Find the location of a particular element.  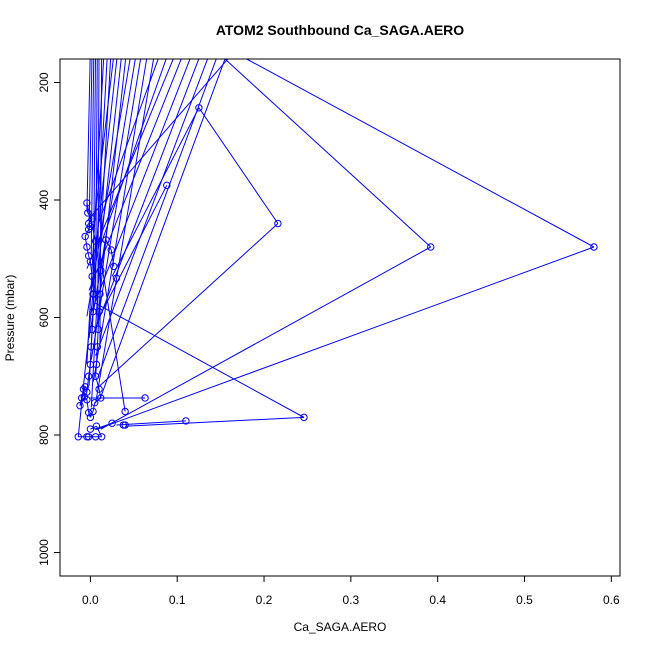

x-tick-label: 0.6 is located at coordinates (611, 600).